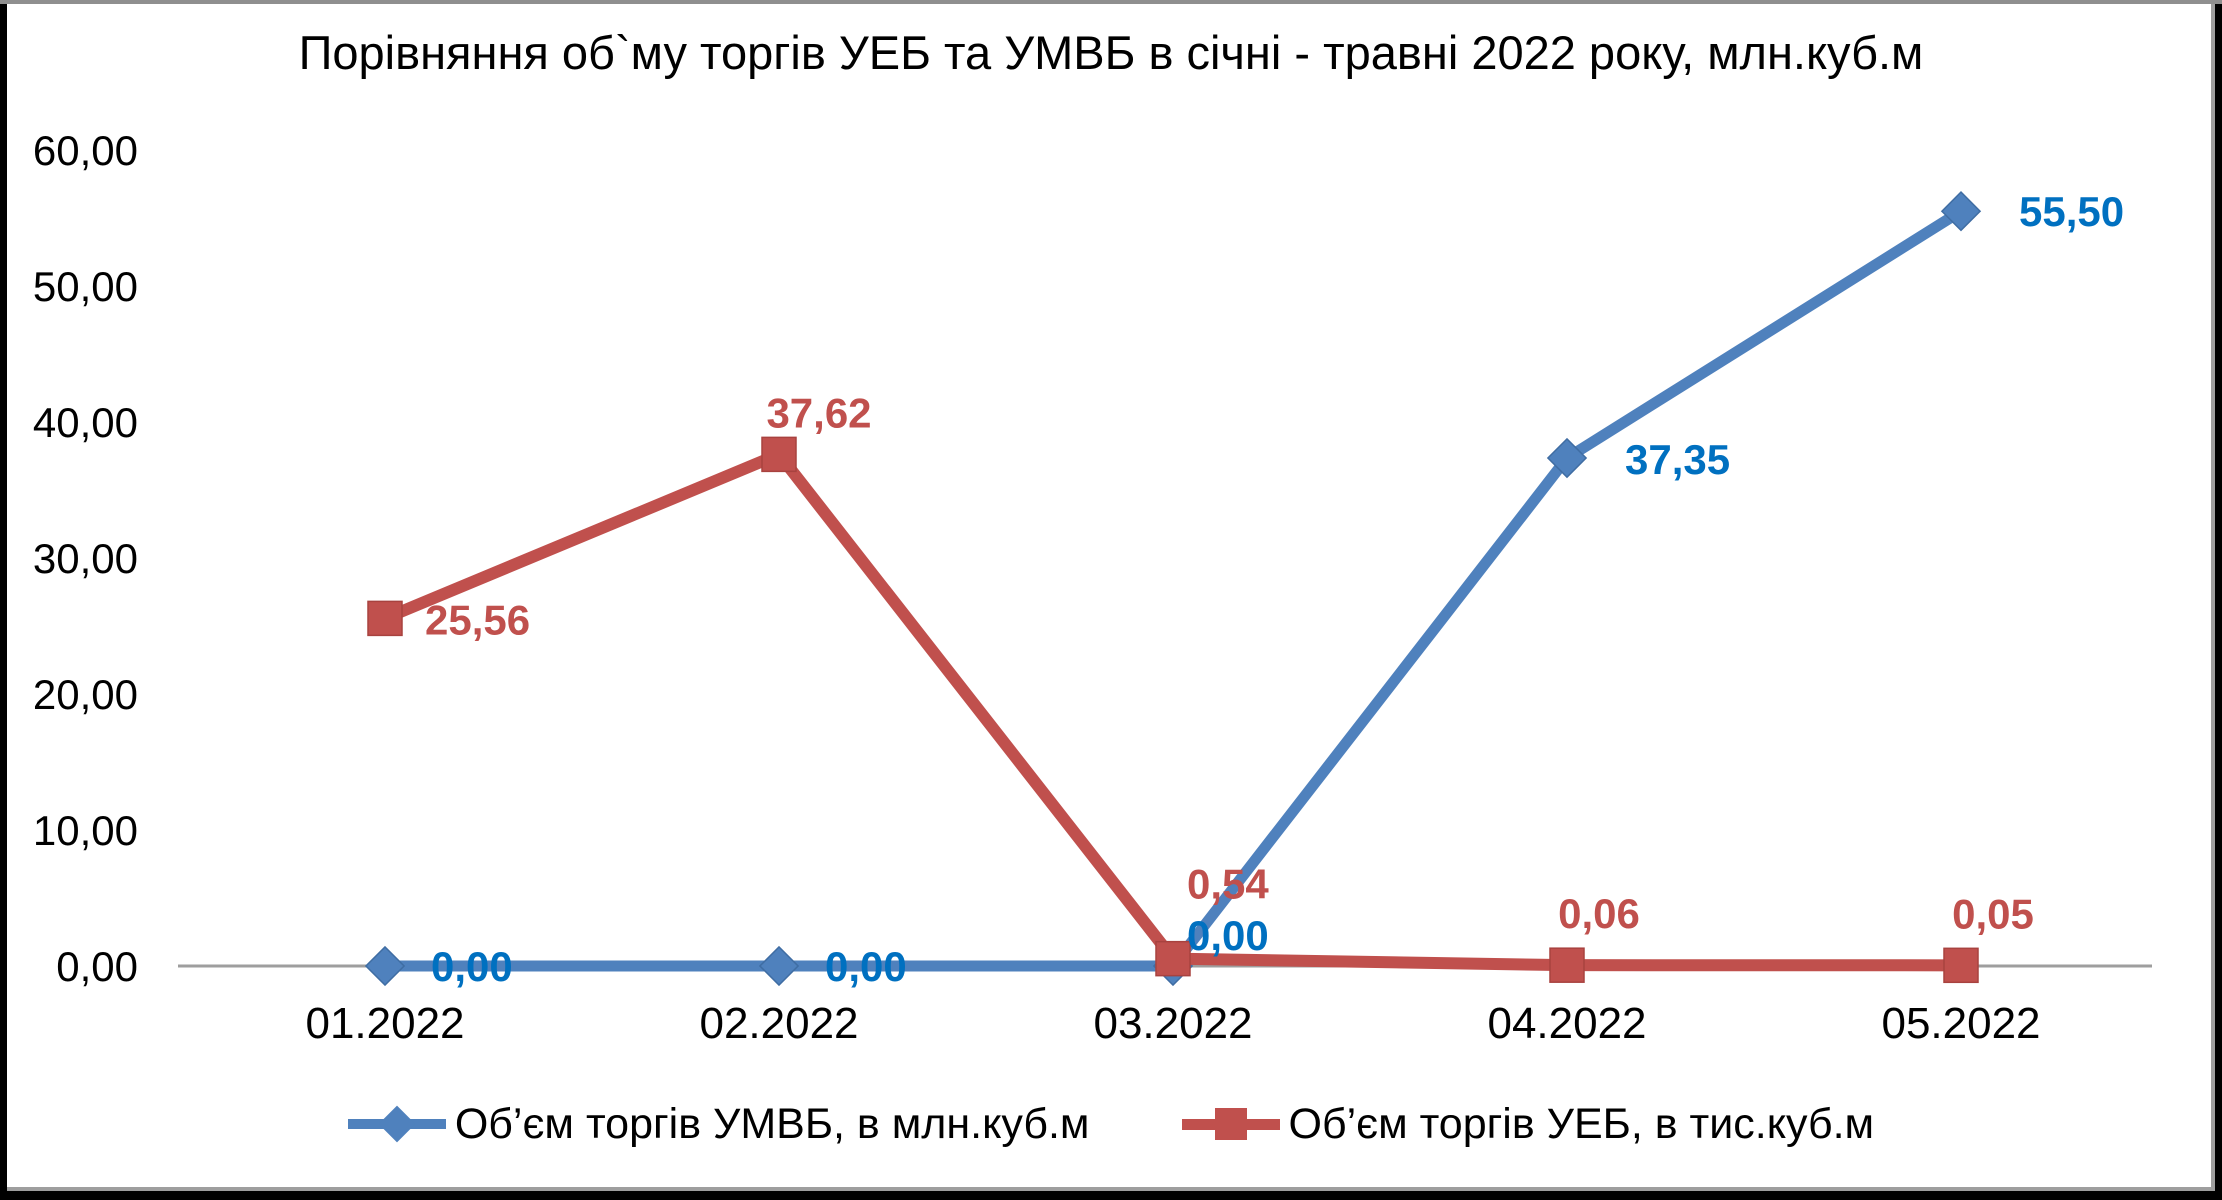 The height and width of the screenshot is (1200, 2222). I want to click on data-point-value-label: 37,62, so click(818, 412).